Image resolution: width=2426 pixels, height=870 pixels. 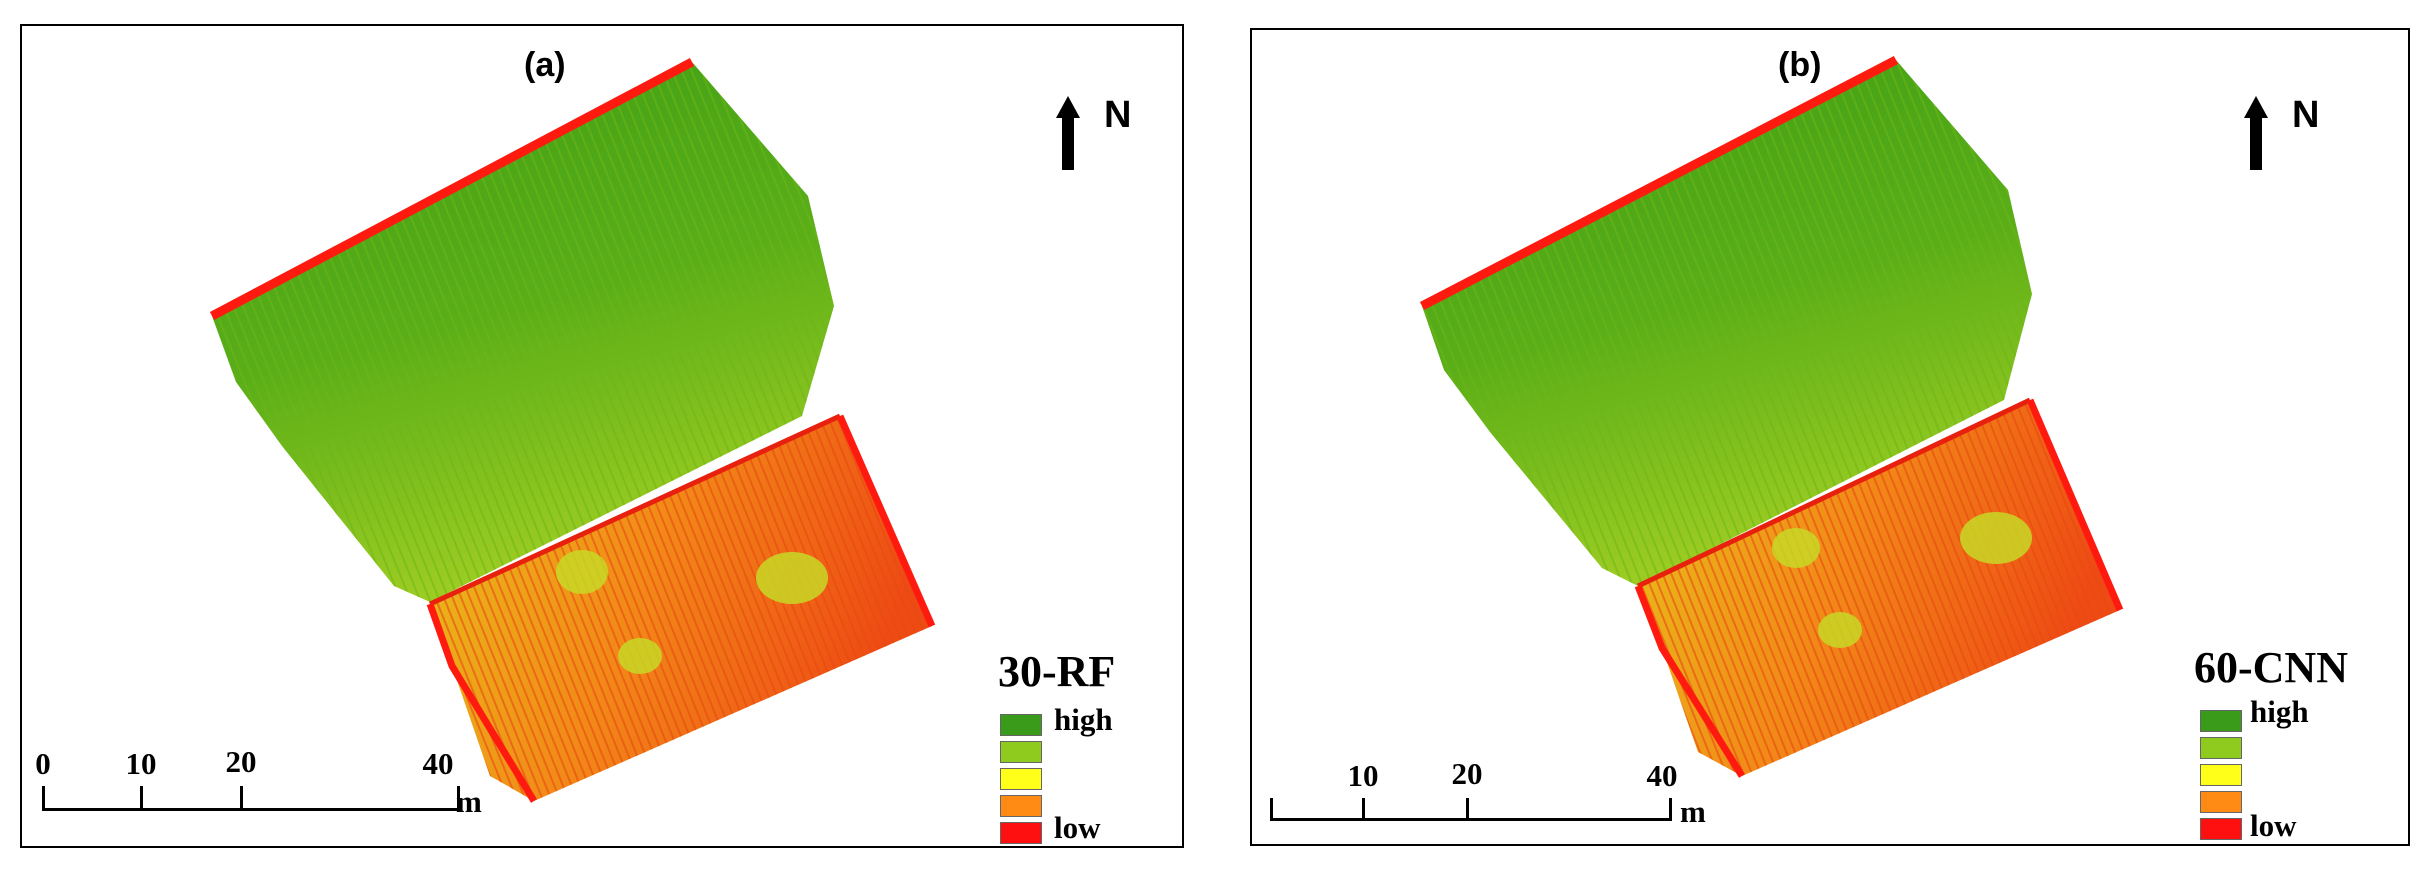 I want to click on scale-bar: 0 10 20 40 m, so click(x=262, y=795).